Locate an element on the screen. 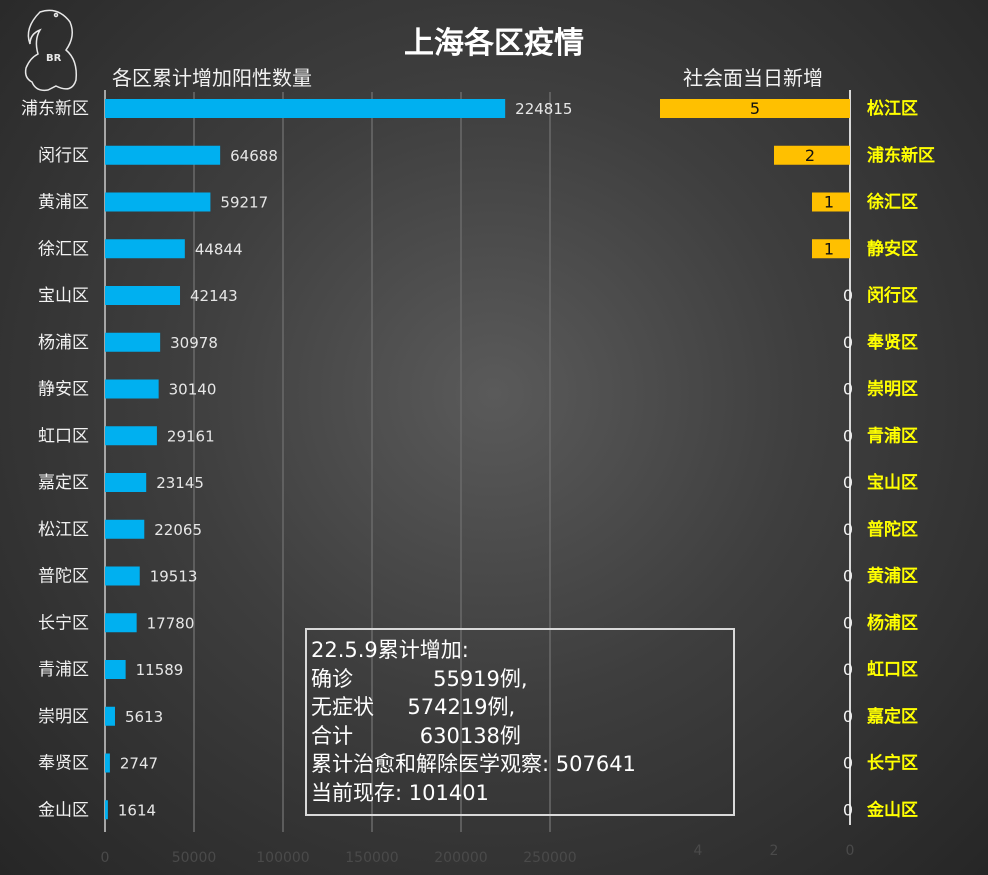 Image resolution: width=988 pixels, height=875 pixels. summary-line: 累计治愈和解除医学观察: 507641 is located at coordinates (473, 764).